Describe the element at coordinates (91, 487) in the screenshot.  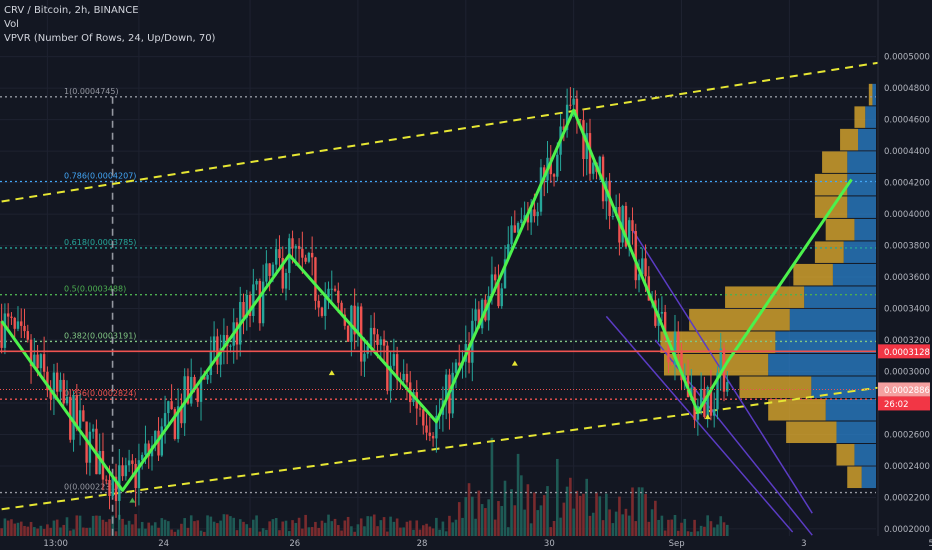
I see `fib-level-label: 0(0.0002231)` at that location.